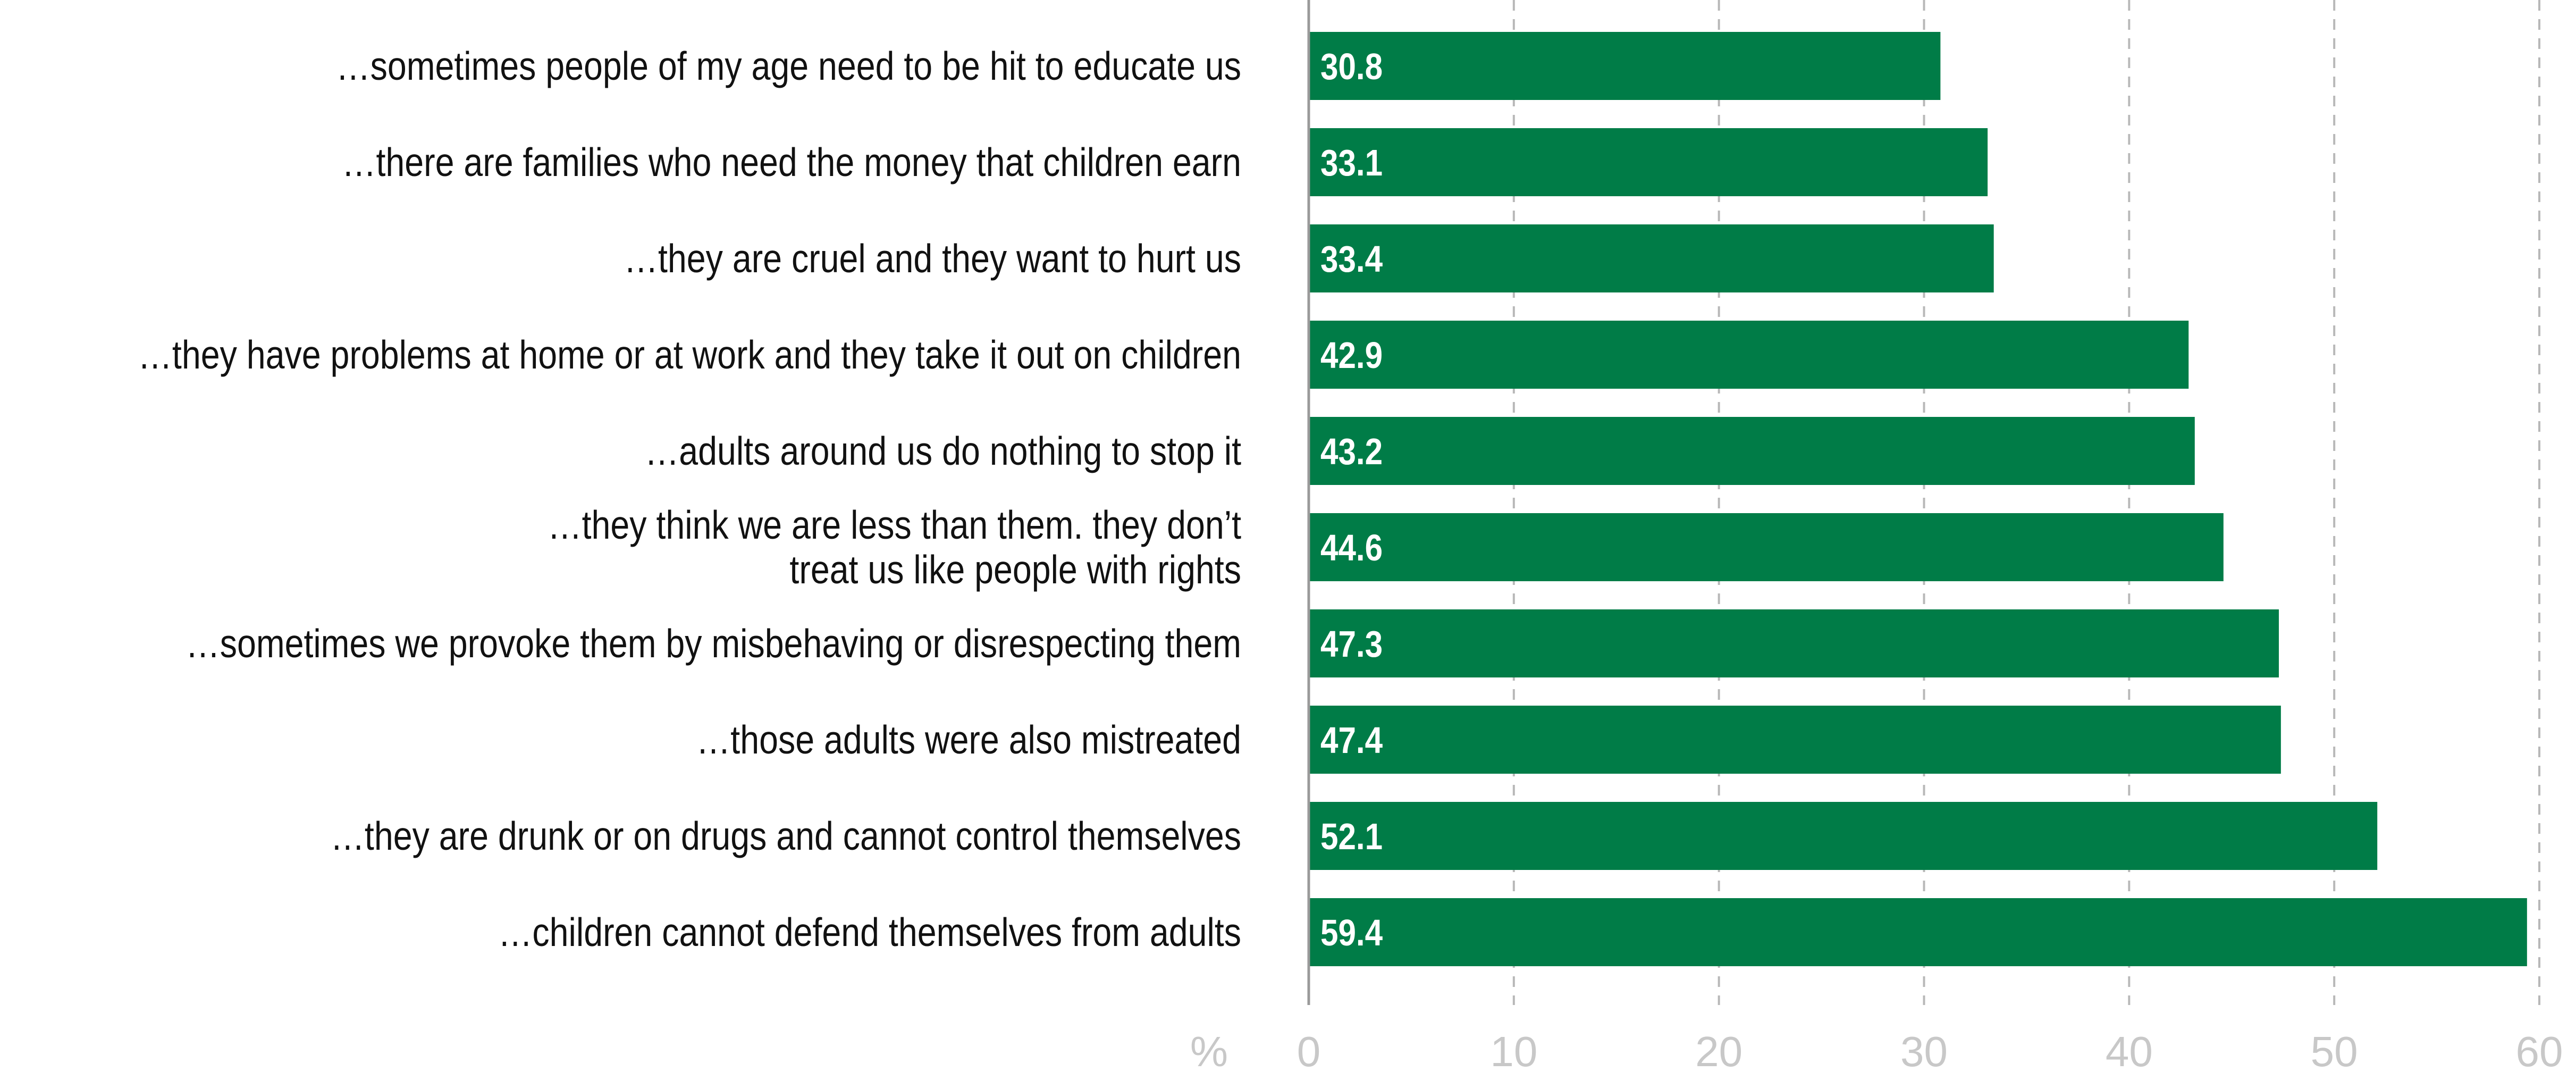  I want to click on value-label-4: 42.9, so click(1351, 355).